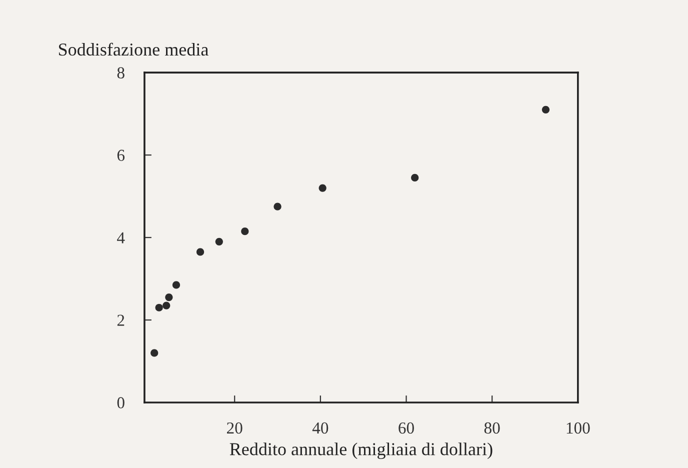 The image size is (688, 468). What do you see at coordinates (320, 428) in the screenshot?
I see `x-tick-label: 40` at bounding box center [320, 428].